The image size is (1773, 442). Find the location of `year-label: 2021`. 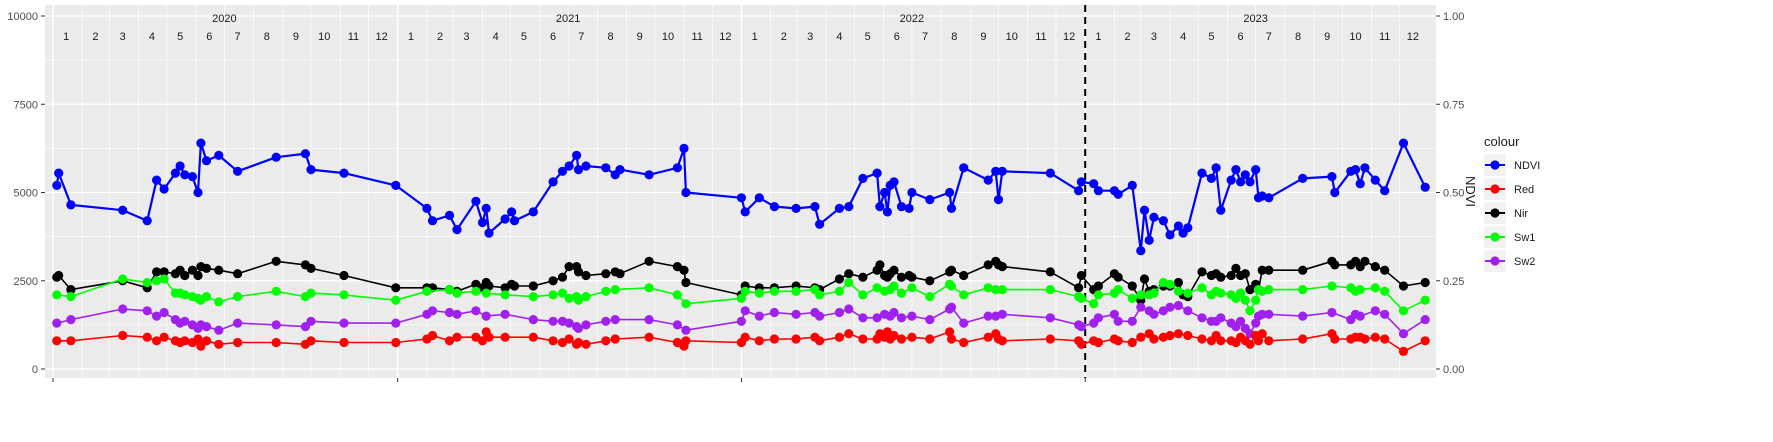

year-label: 2021 is located at coordinates (568, 19).